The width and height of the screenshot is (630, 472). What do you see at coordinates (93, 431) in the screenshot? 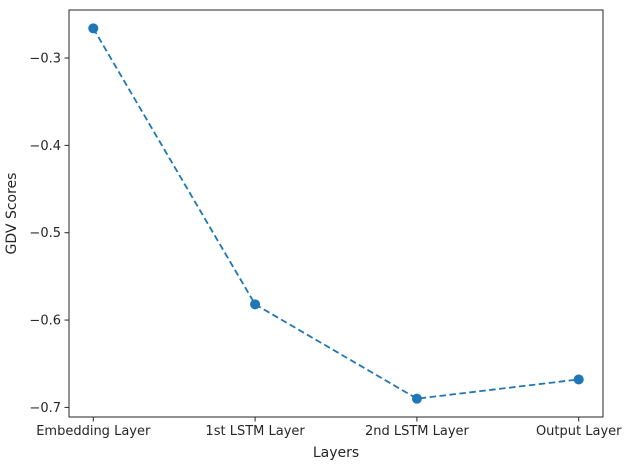
I see `x-tick-label: Embedding Layer` at bounding box center [93, 431].